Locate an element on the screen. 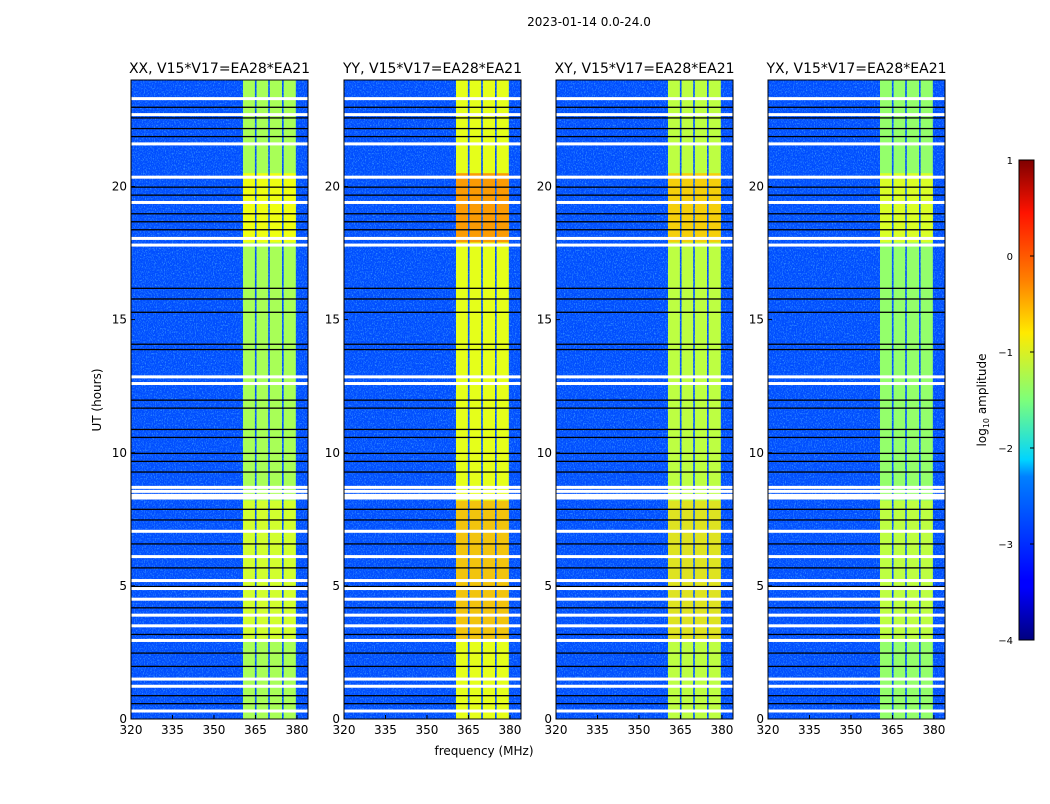 The width and height of the screenshot is (1050, 804). colorbar-tick-label: −4 is located at coordinates (1005, 641).